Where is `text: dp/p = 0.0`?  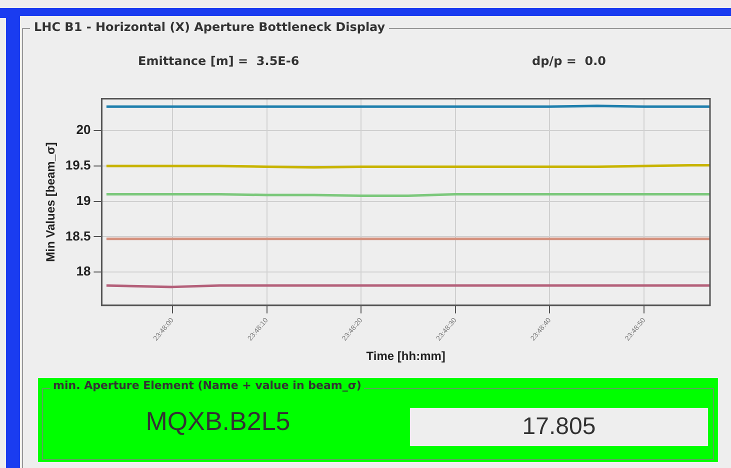
text: dp/p = 0.0 is located at coordinates (569, 61).